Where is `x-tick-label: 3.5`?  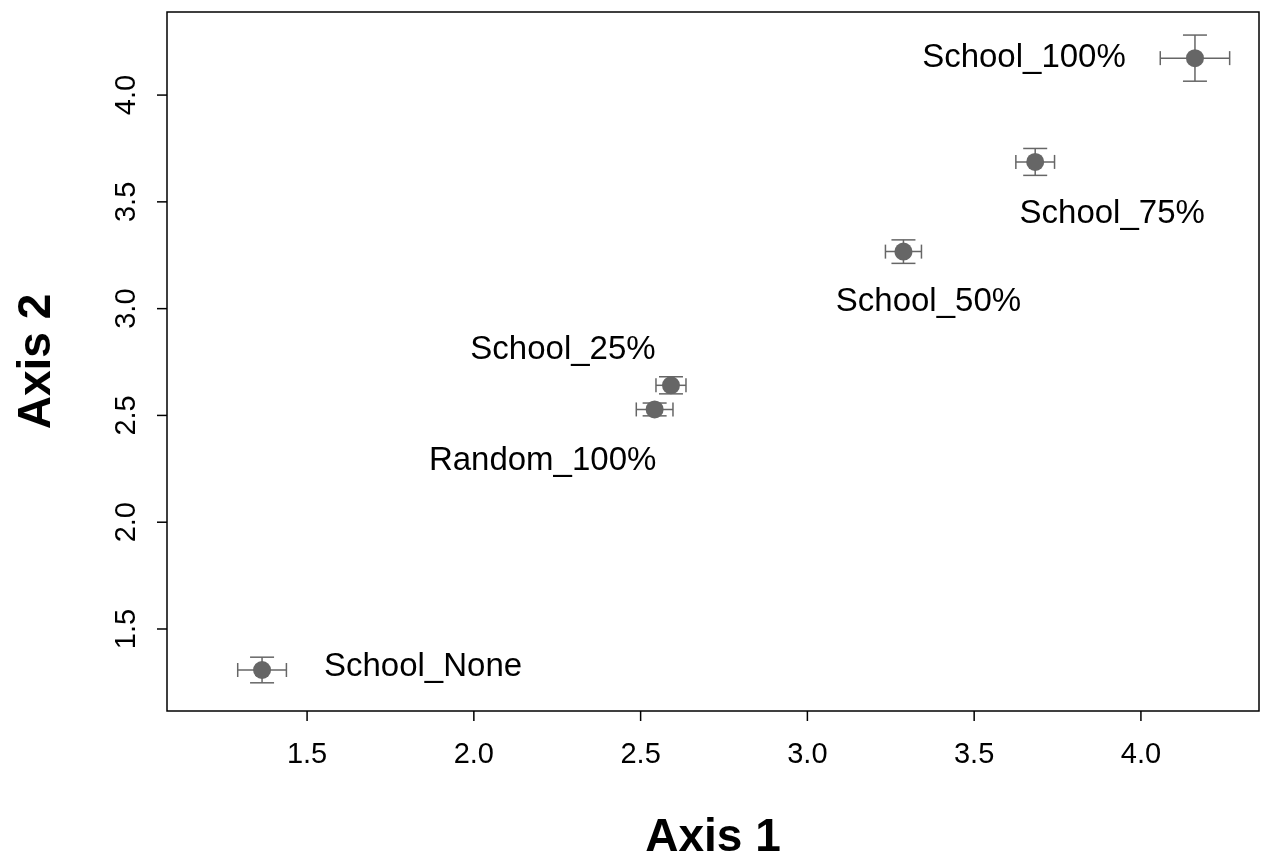
x-tick-label: 3.5 is located at coordinates (974, 753).